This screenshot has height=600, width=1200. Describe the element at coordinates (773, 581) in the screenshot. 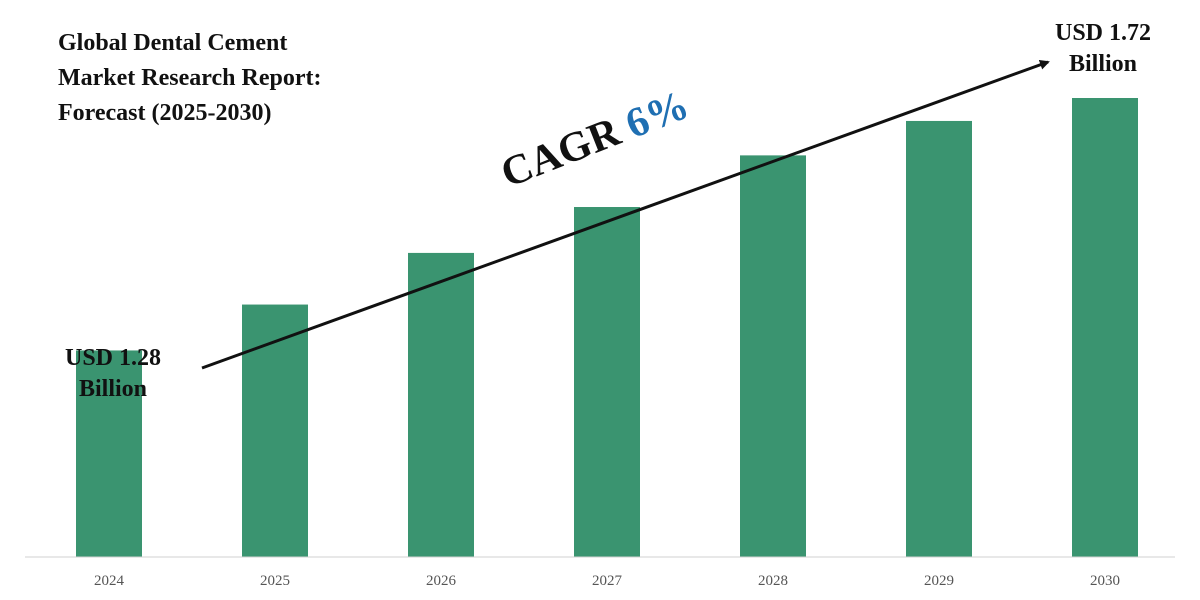

I see `x-tick-label-2028: 2028` at that location.